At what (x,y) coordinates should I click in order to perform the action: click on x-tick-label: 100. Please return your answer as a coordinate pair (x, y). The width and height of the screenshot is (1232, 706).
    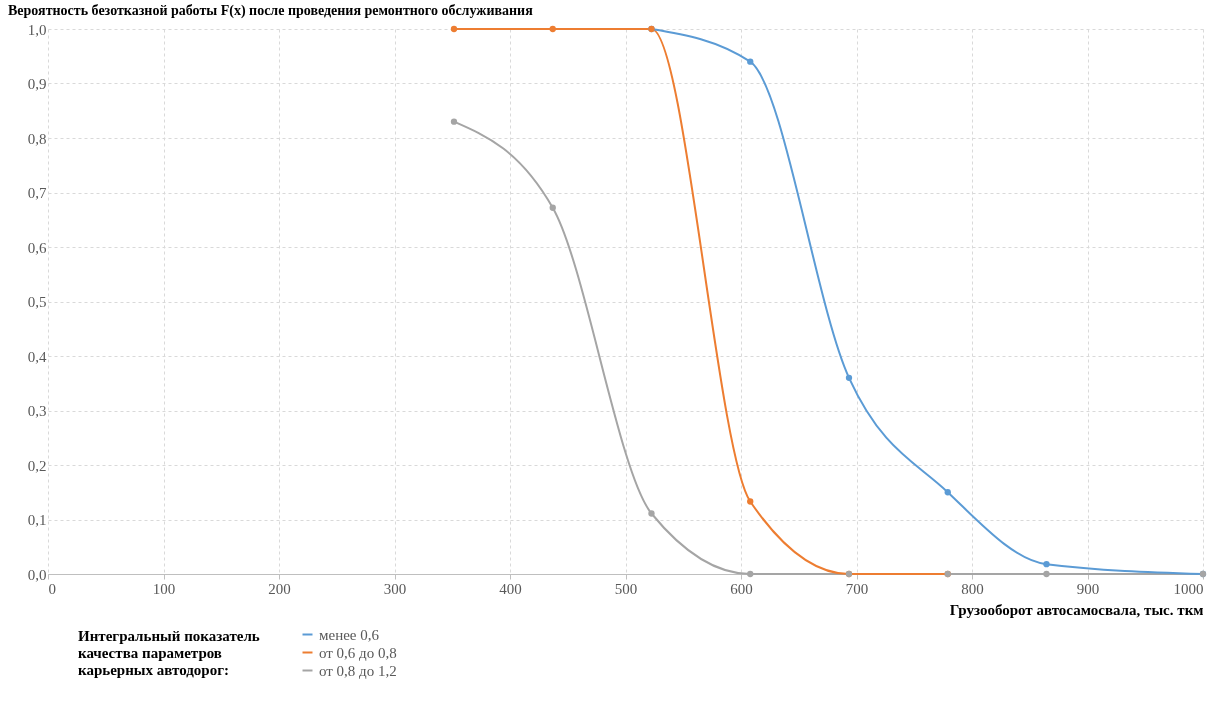
    Looking at the image, I should click on (164, 588).